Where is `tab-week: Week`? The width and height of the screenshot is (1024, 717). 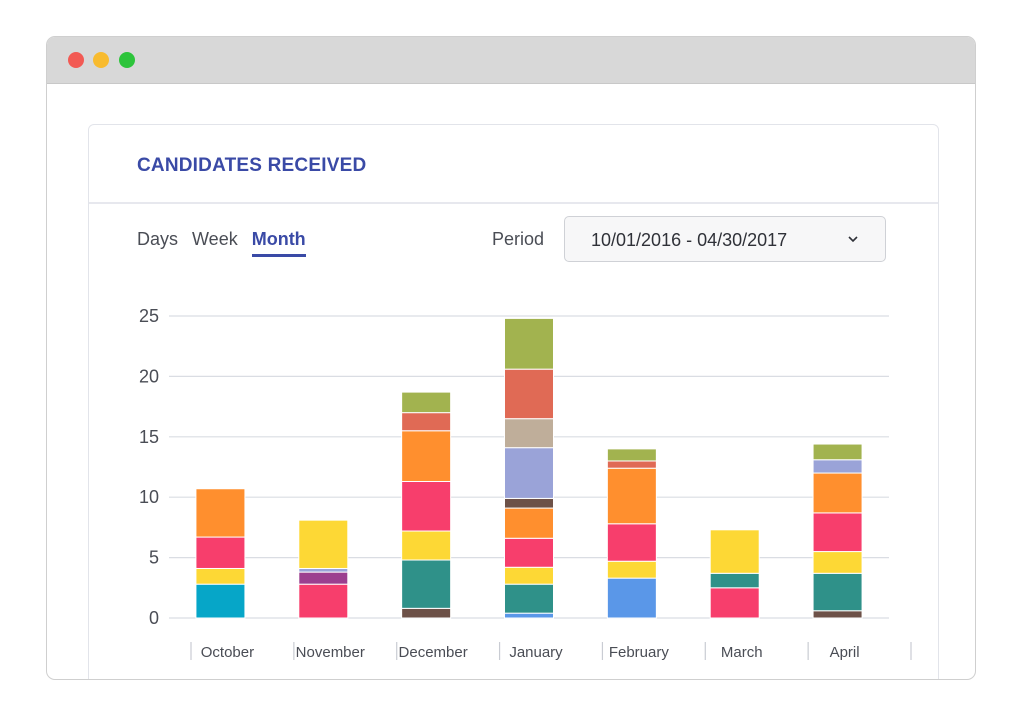 tab-week: Week is located at coordinates (215, 239).